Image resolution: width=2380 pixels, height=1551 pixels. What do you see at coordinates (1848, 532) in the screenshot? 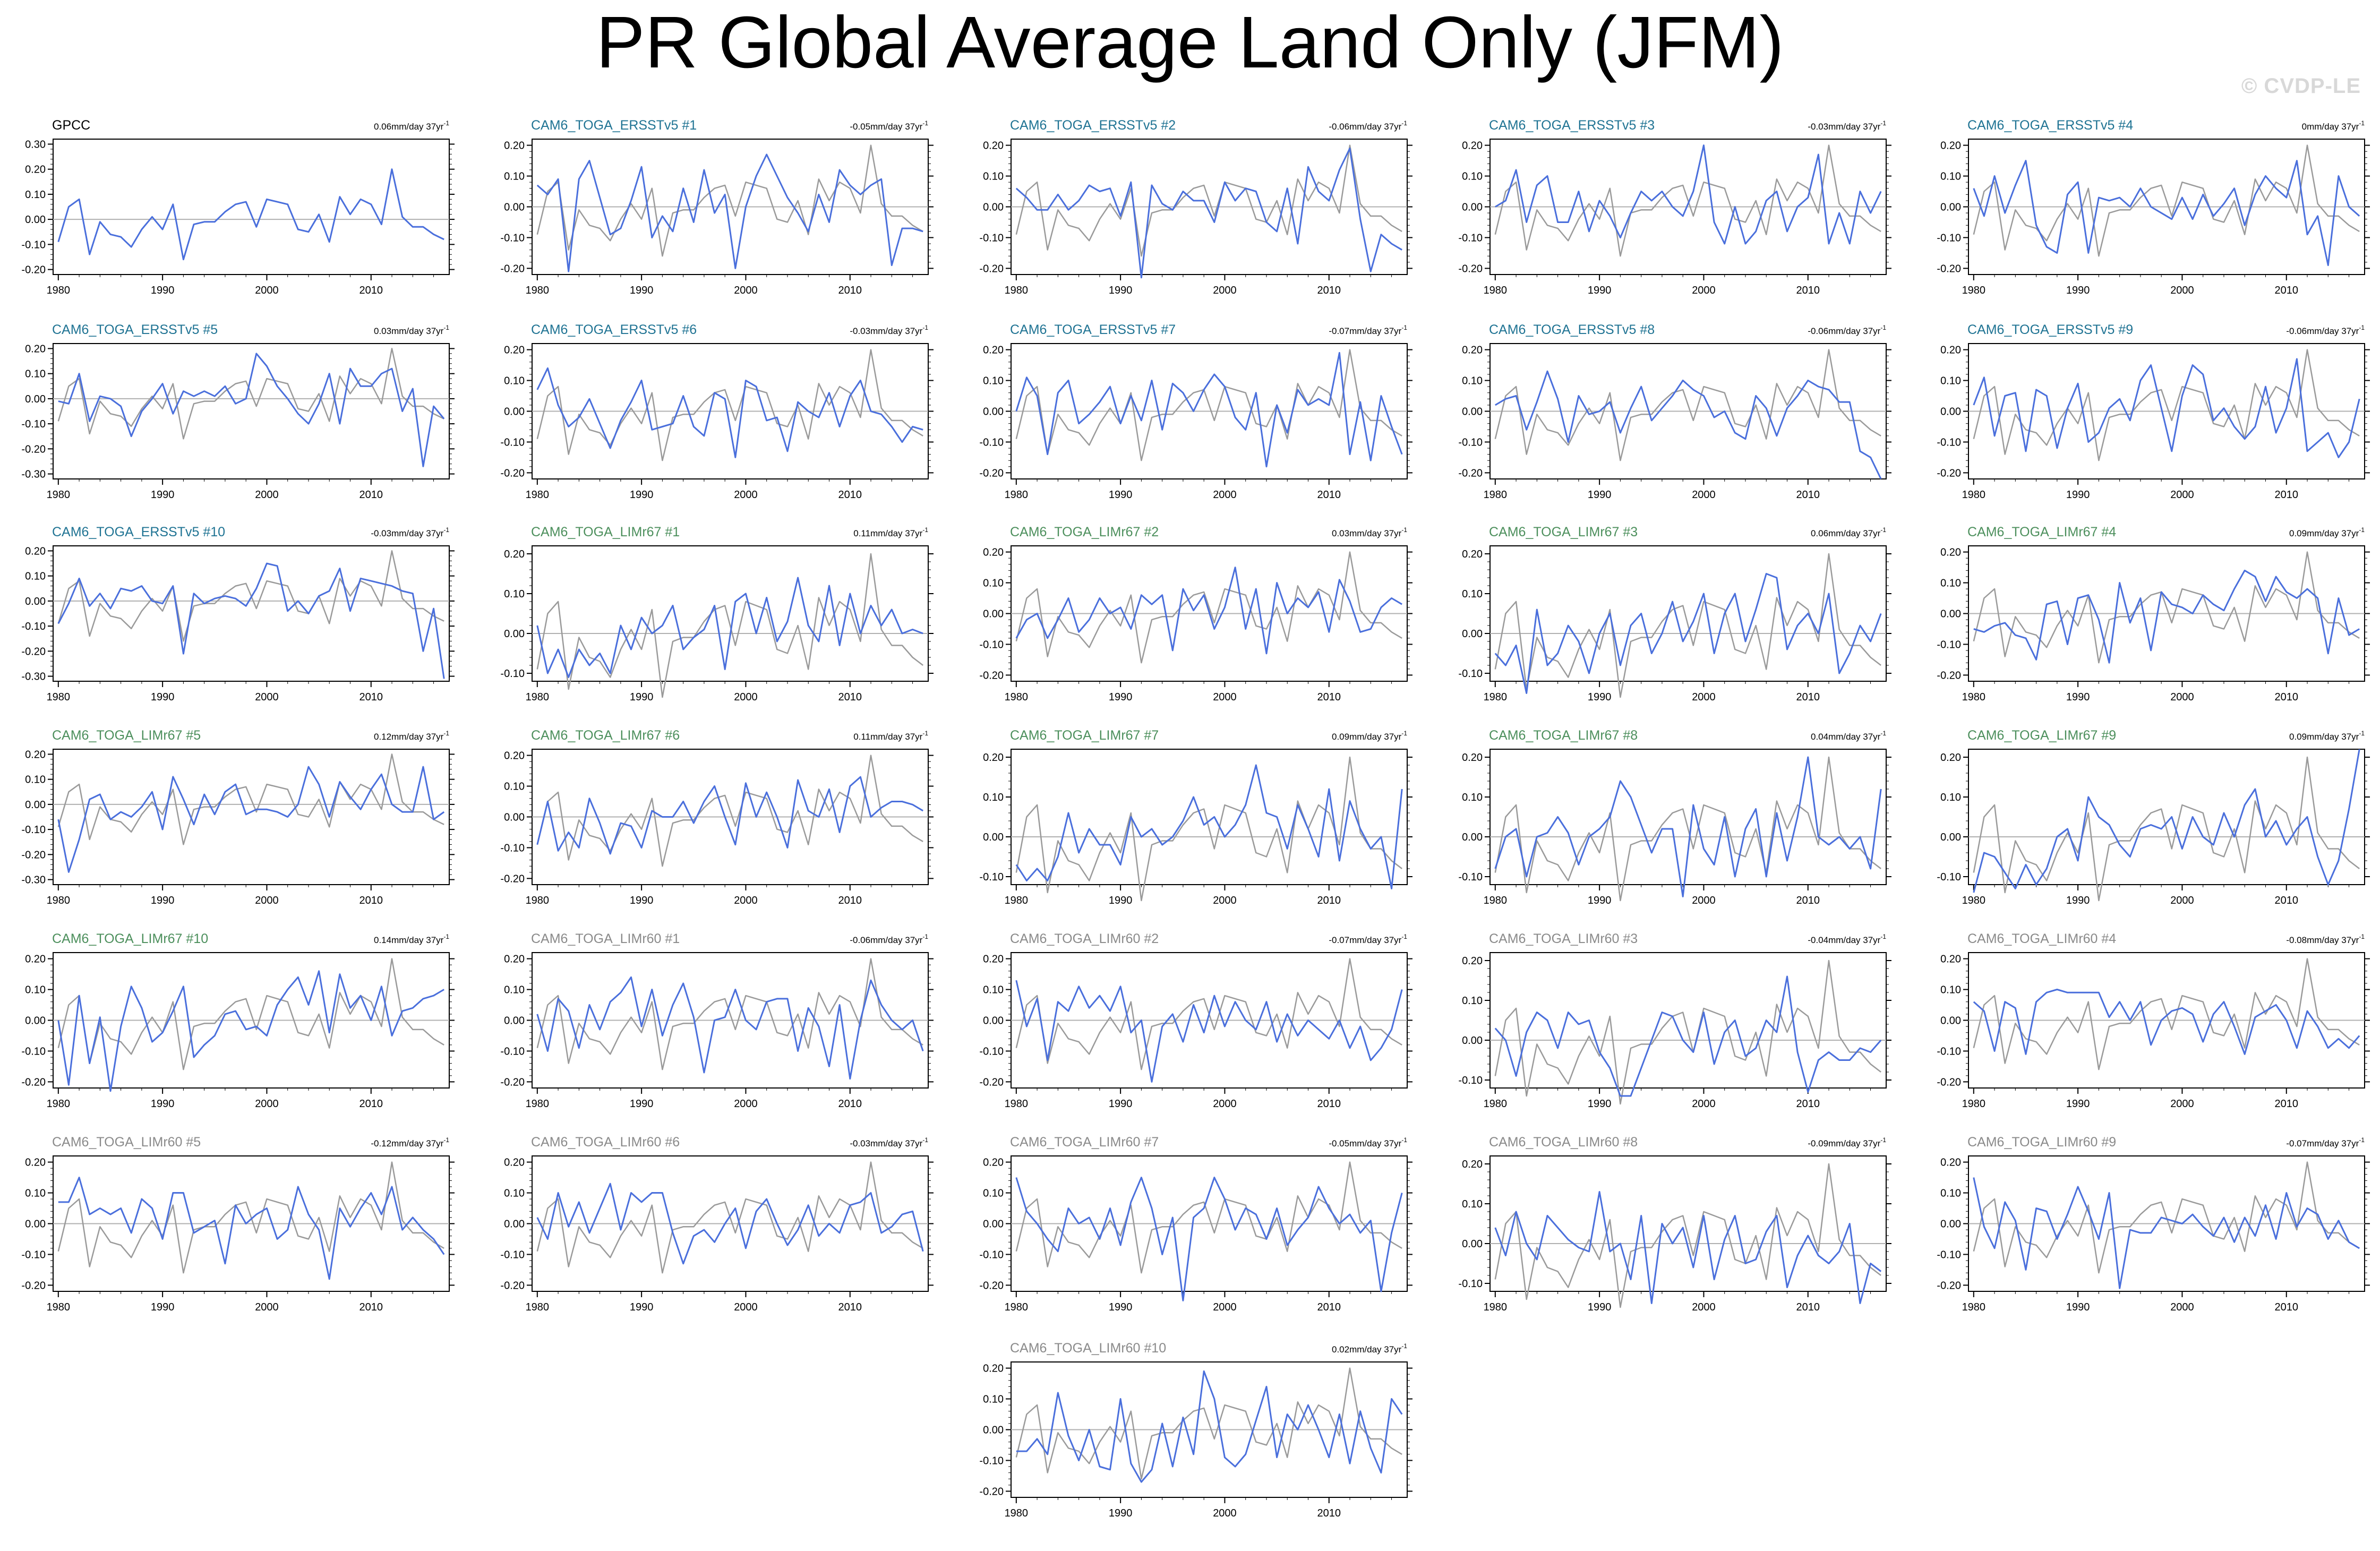
I see `trend-label: 0.06mm/day 37yr-1` at bounding box center [1848, 532].